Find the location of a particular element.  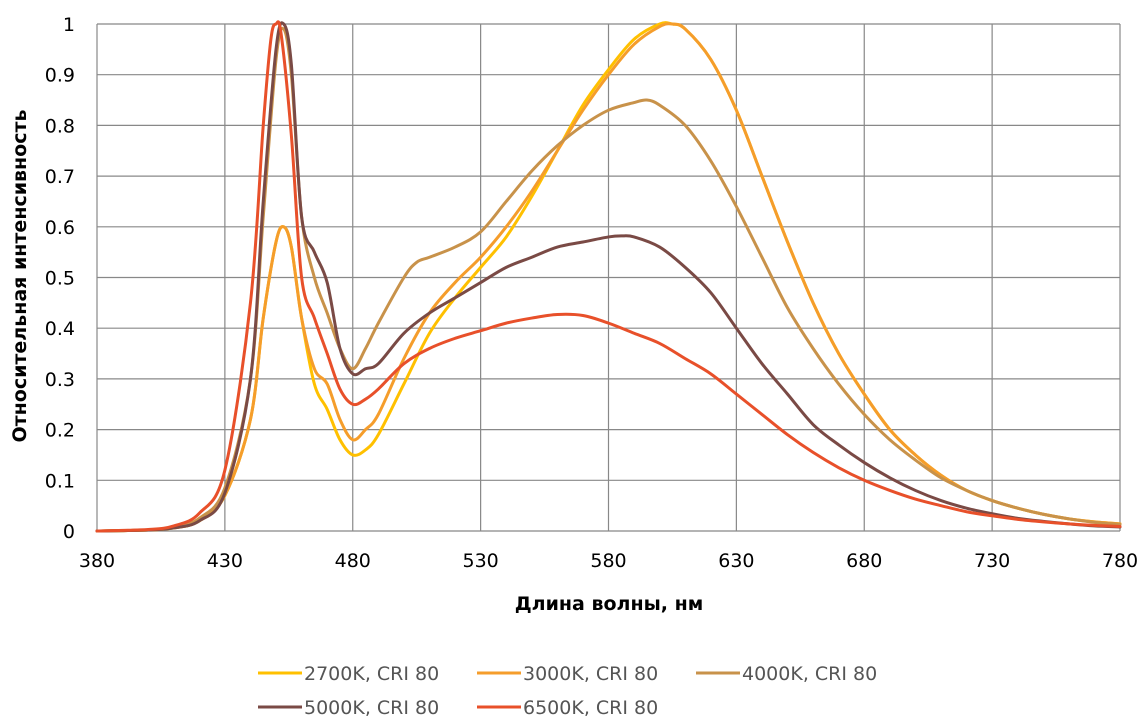

y-tick-label: 0.4 is located at coordinates (60, 329).